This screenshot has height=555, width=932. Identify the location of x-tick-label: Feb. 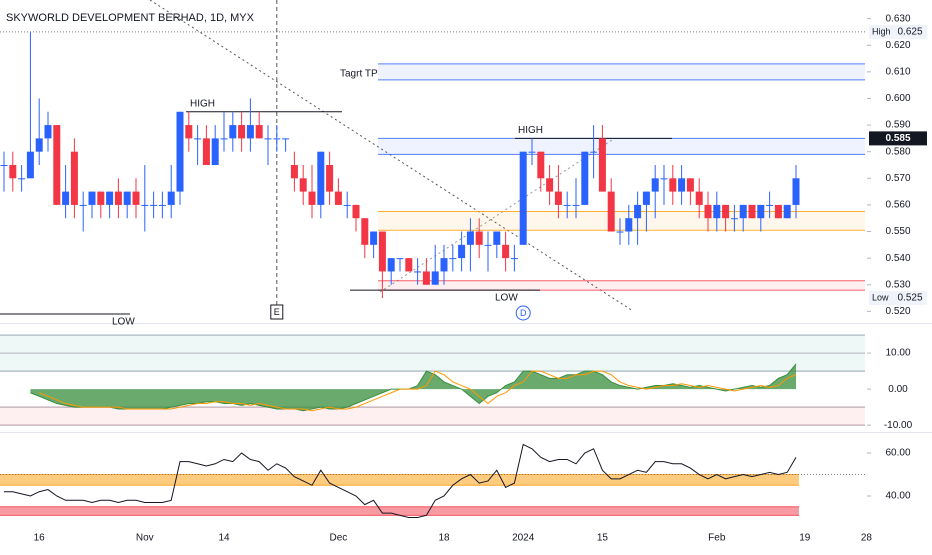
(717, 538).